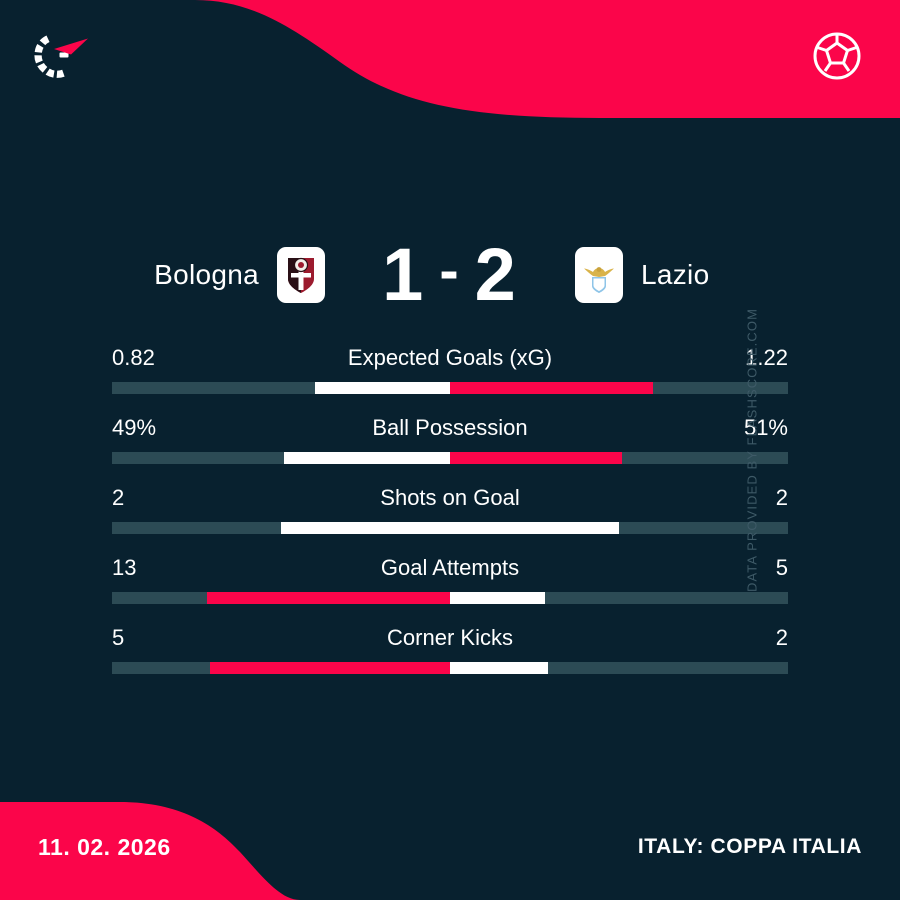 The image size is (900, 900). Describe the element at coordinates (118, 497) in the screenshot. I see `stat-home-value: 2` at that location.